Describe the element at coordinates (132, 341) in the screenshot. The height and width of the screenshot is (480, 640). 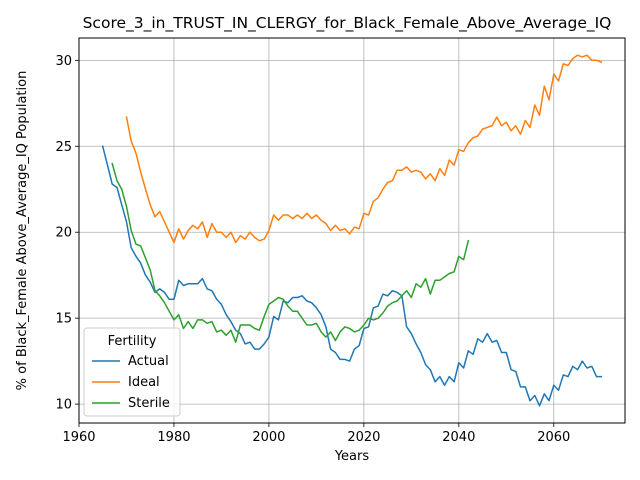
I see `legend-title: Fertility` at that location.